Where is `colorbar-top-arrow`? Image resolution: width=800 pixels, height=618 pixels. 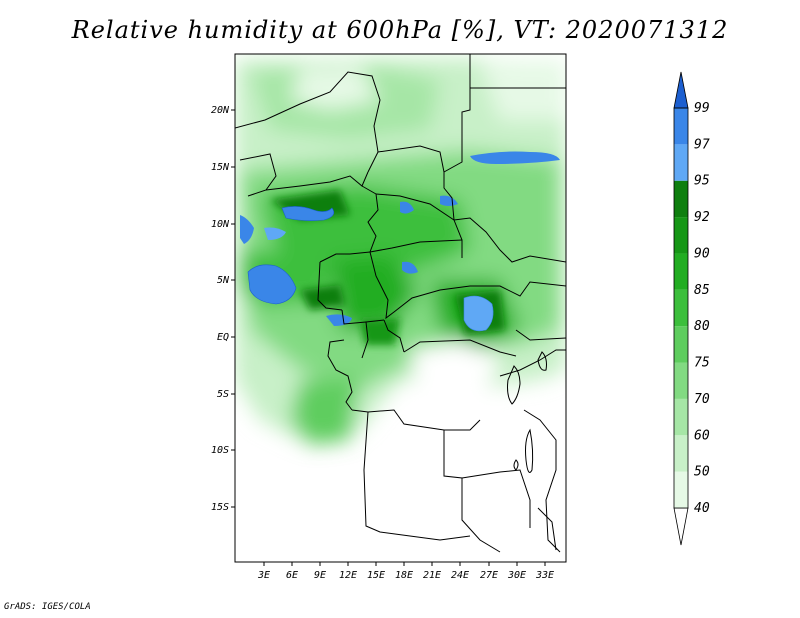 colorbar-top-arrow is located at coordinates (681, 90).